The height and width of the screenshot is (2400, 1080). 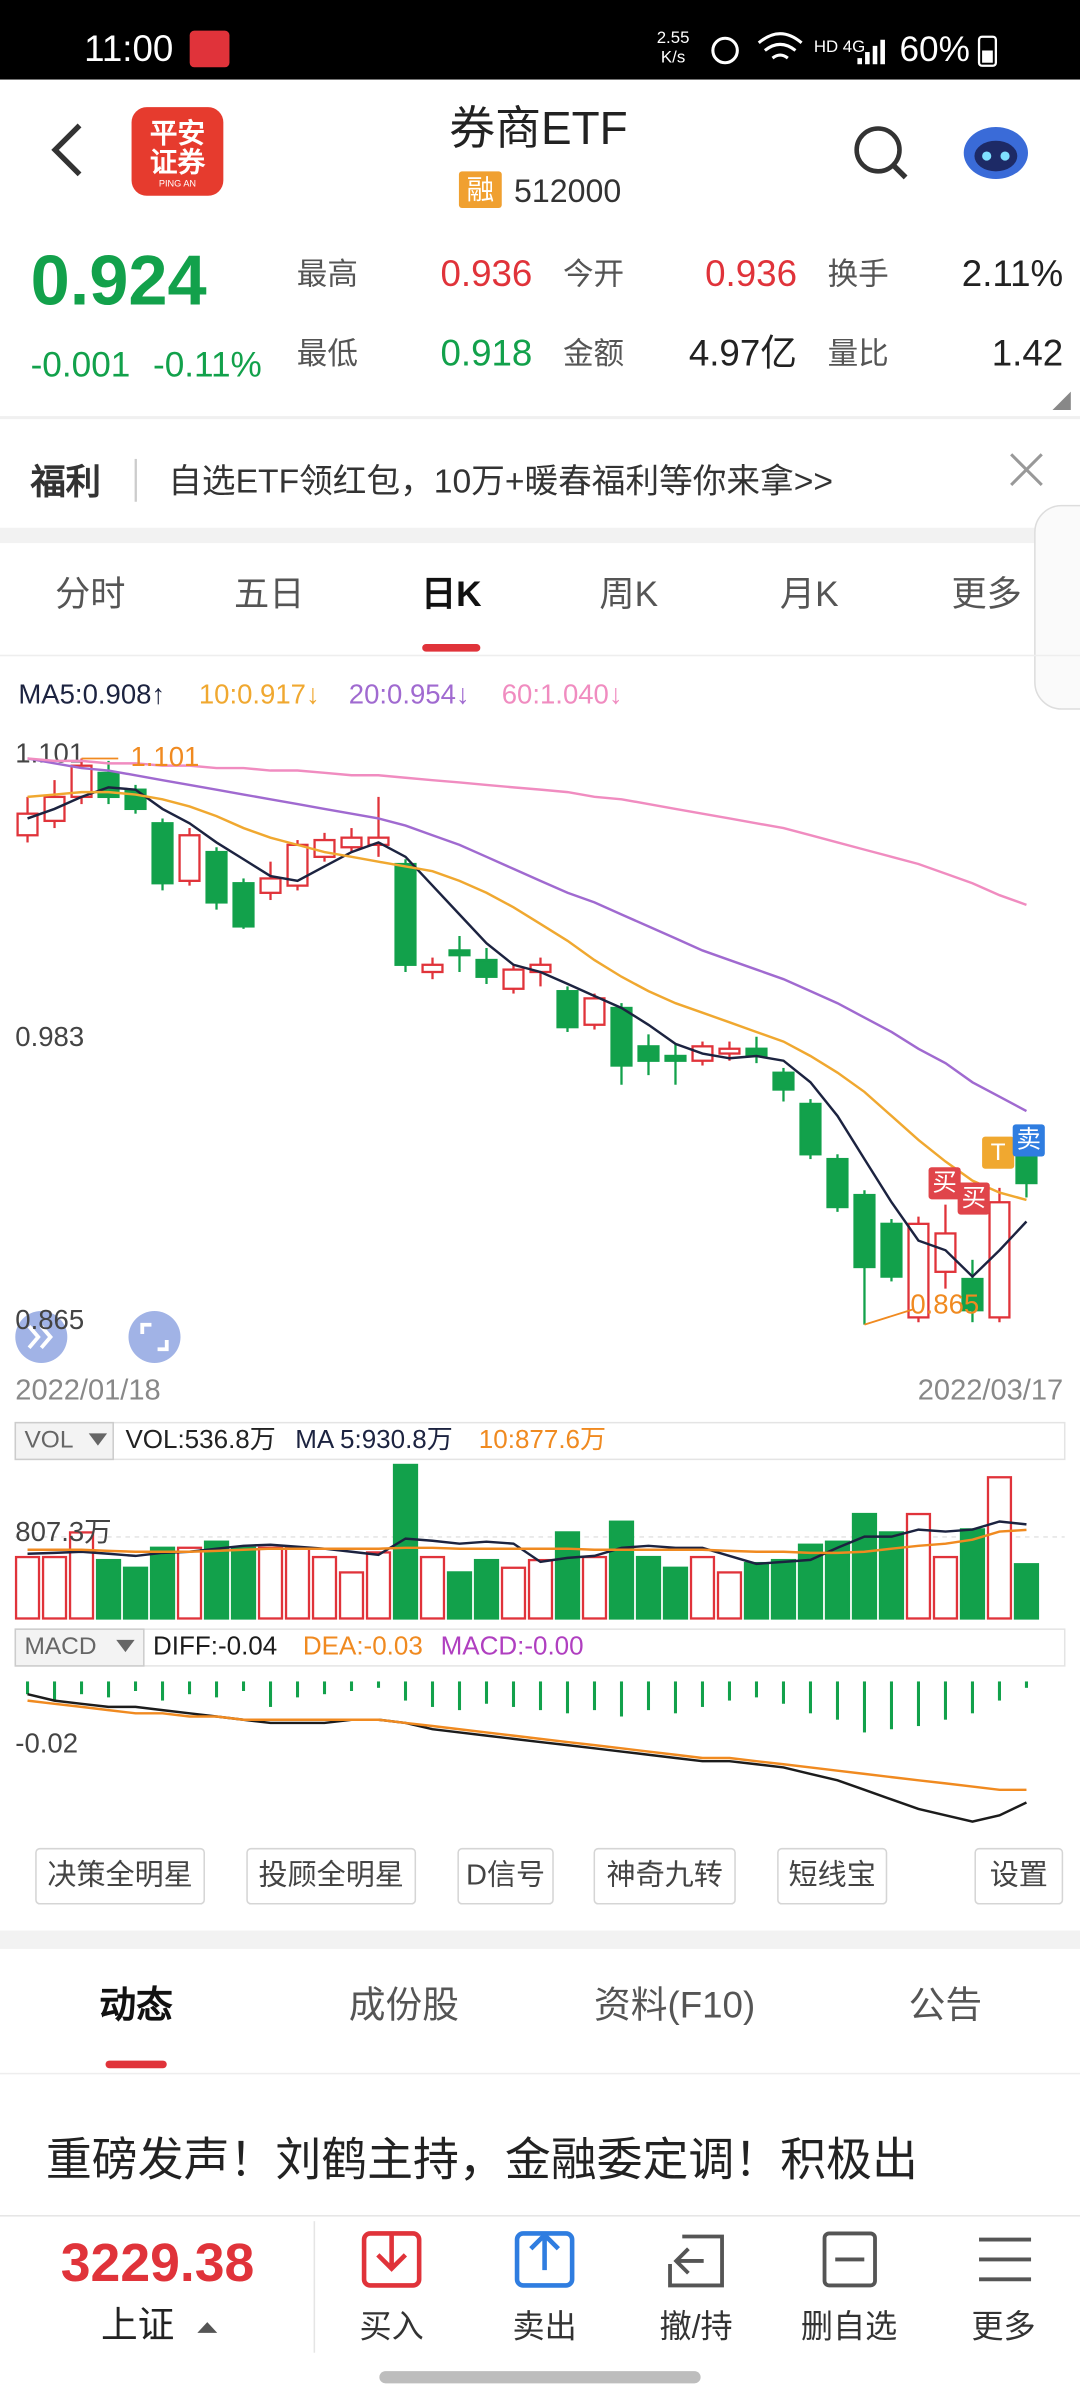 What do you see at coordinates (135, 480) in the screenshot?
I see `banner-divider` at bounding box center [135, 480].